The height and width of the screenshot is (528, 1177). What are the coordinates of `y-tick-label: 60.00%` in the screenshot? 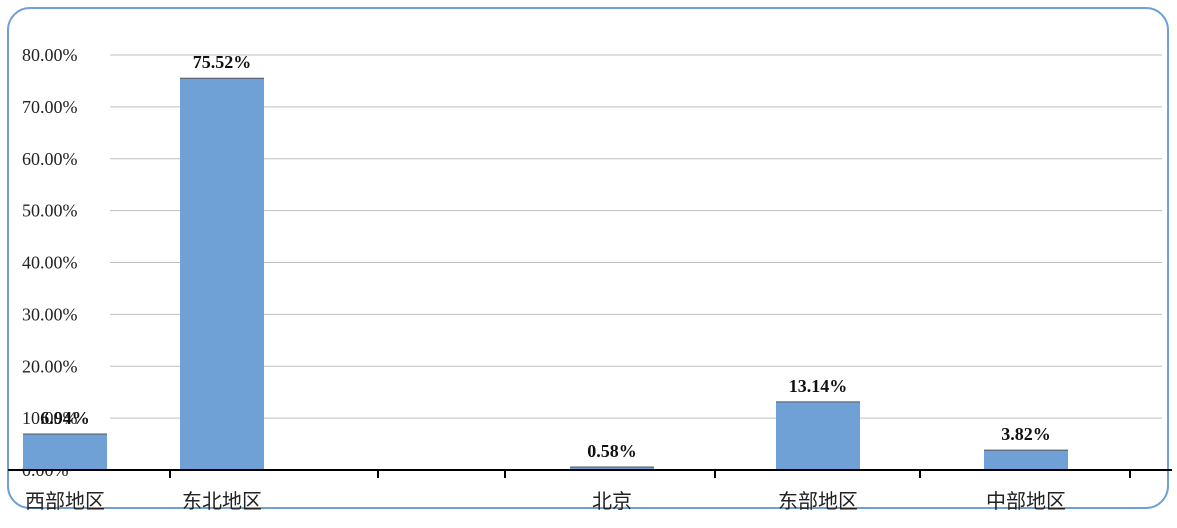 It's located at (50, 159).